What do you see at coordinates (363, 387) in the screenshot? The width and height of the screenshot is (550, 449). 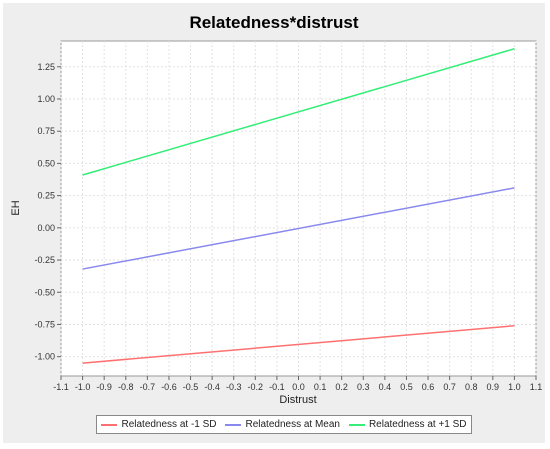 I see `x-tick-label: 0.3` at bounding box center [363, 387].